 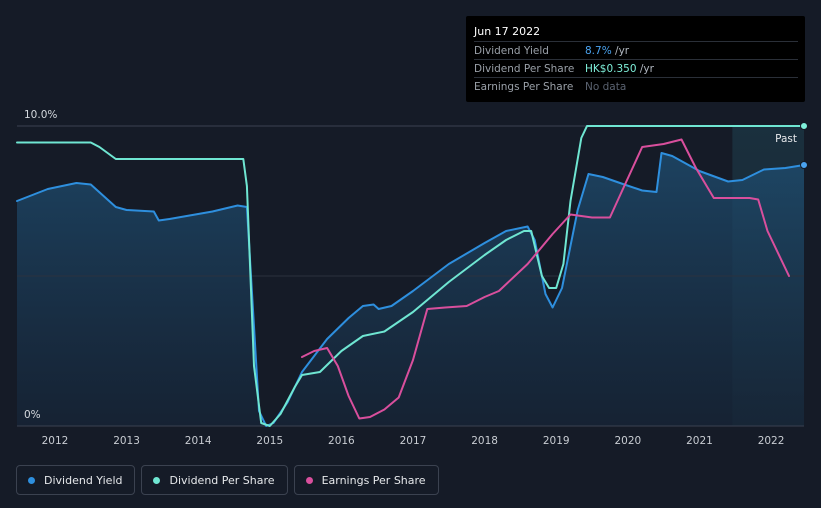 What do you see at coordinates (636, 50) in the screenshot?
I see `tooltip-row-dividend-yield: Dividend Yield 8.7% /yr` at bounding box center [636, 50].